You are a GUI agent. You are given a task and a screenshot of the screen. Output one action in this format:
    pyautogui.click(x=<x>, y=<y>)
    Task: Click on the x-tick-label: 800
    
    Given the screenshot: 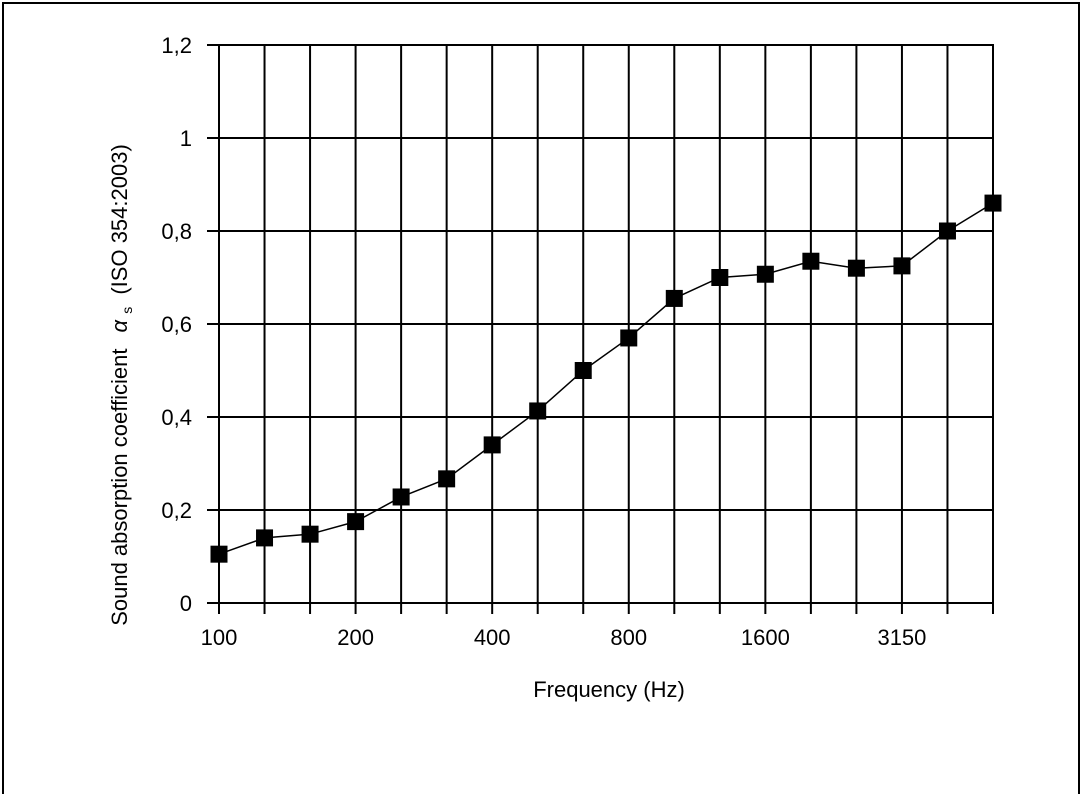 What is the action you would take?
    pyautogui.click(x=628, y=637)
    